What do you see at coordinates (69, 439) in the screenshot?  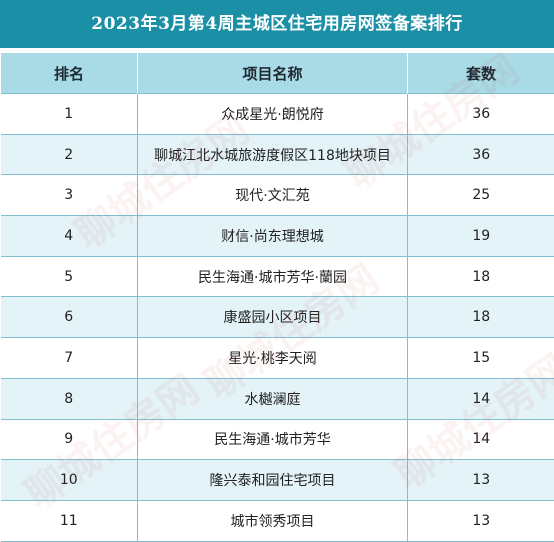 I see `rank-cell: 9` at bounding box center [69, 439].